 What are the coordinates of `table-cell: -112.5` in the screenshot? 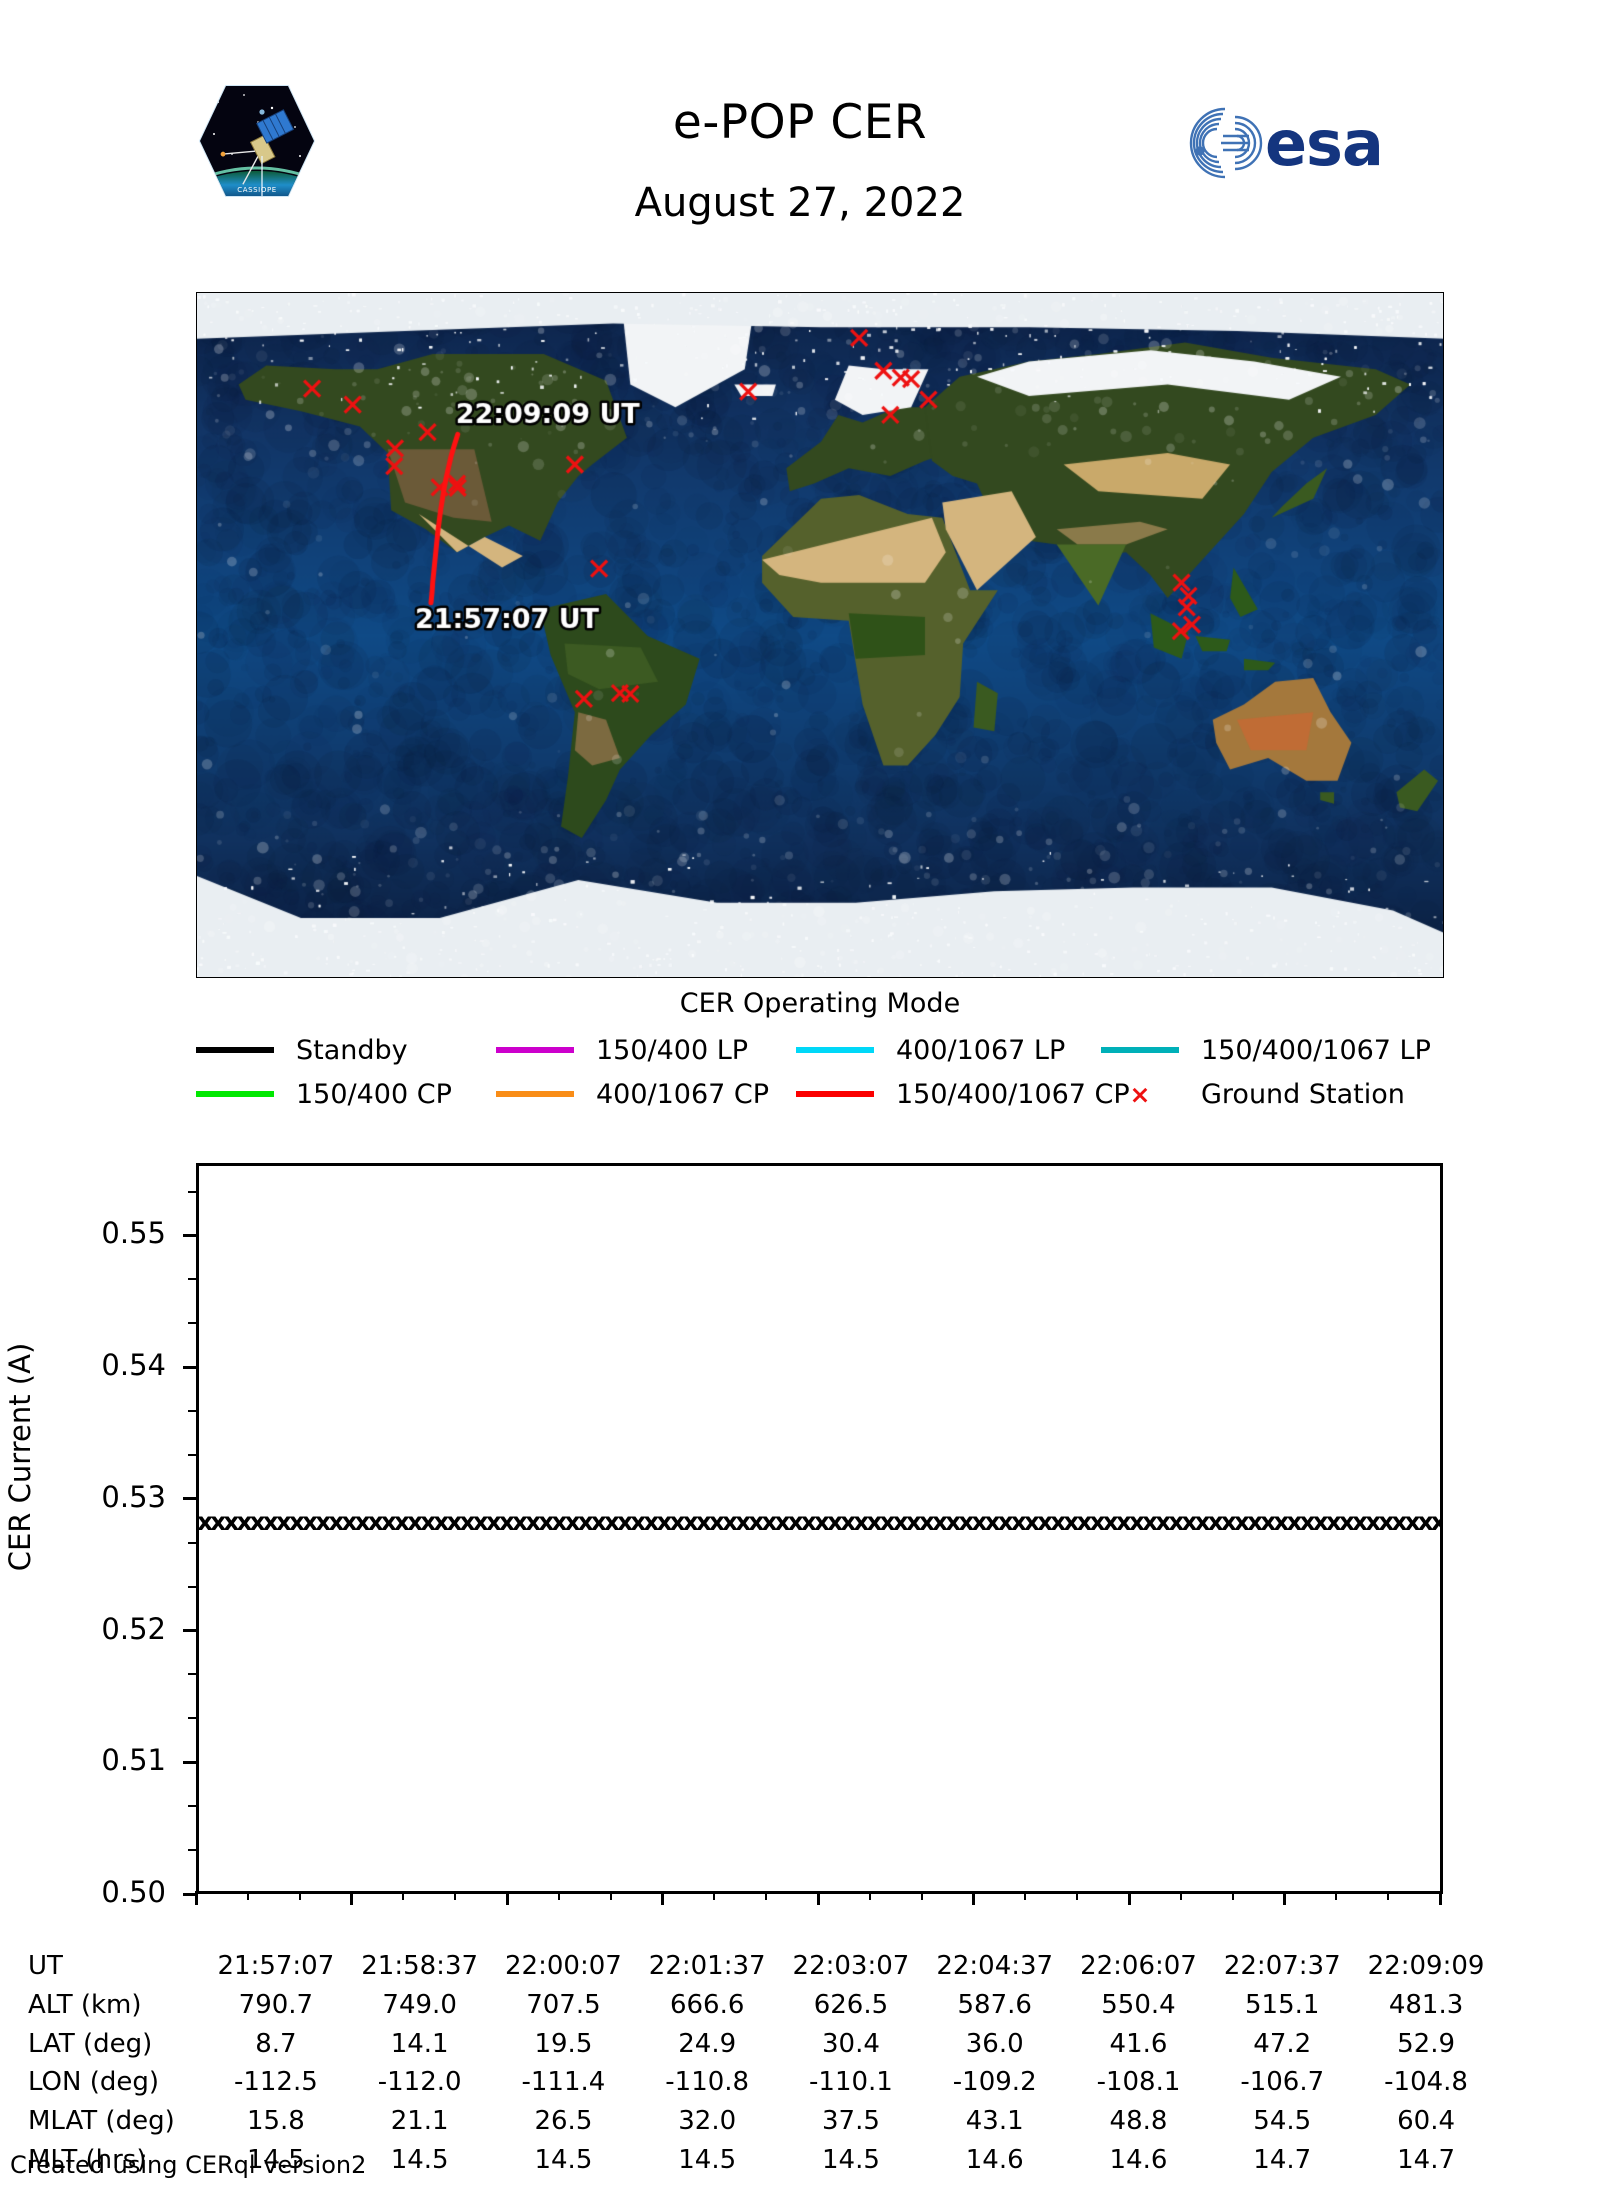 It's located at (275, 2082).